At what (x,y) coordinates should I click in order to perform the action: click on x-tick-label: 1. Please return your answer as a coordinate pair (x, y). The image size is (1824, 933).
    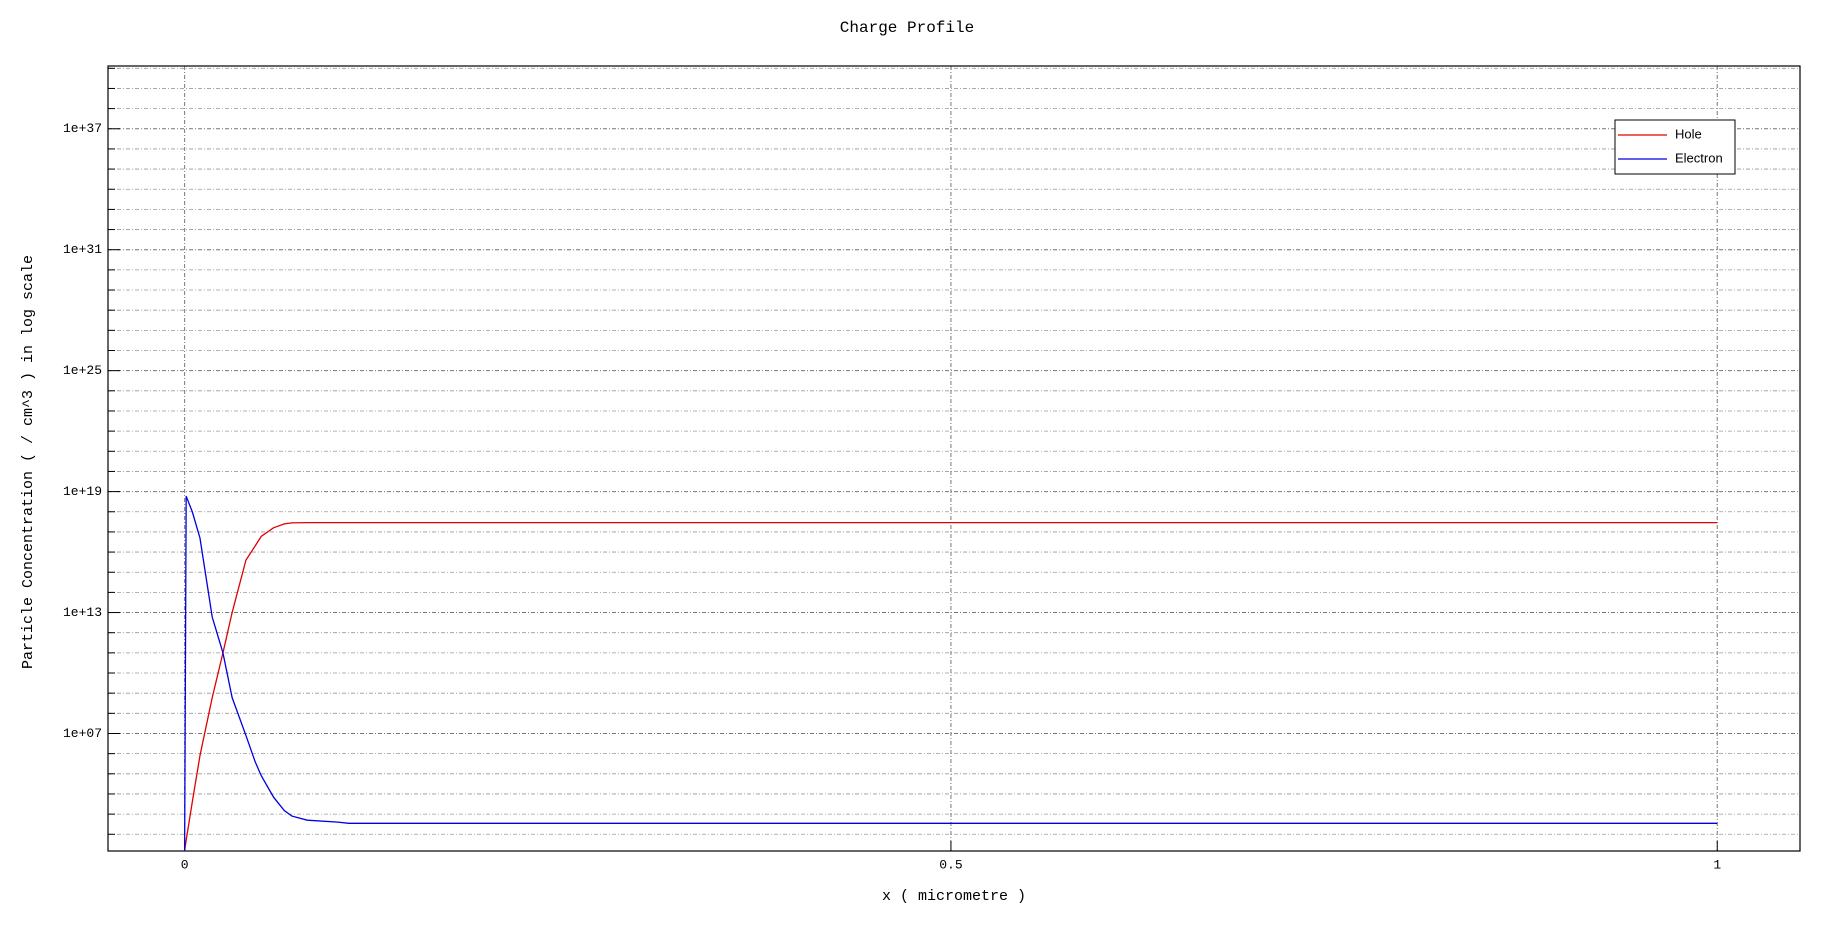
    Looking at the image, I should click on (1717, 864).